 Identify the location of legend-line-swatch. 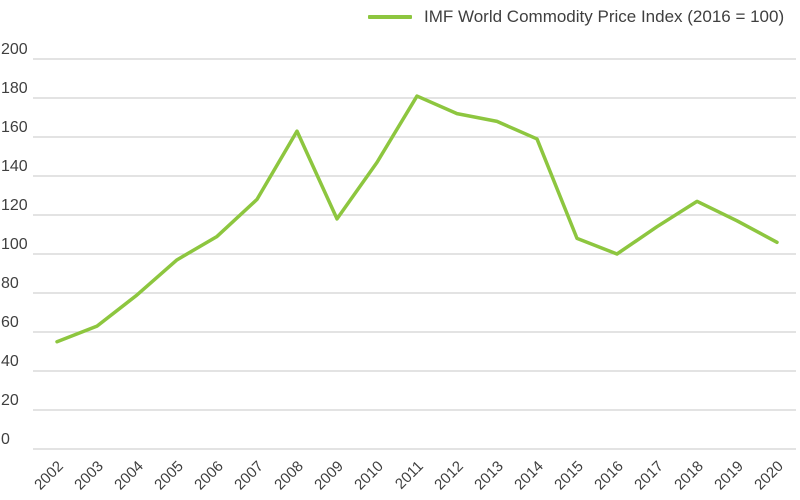
(390, 17).